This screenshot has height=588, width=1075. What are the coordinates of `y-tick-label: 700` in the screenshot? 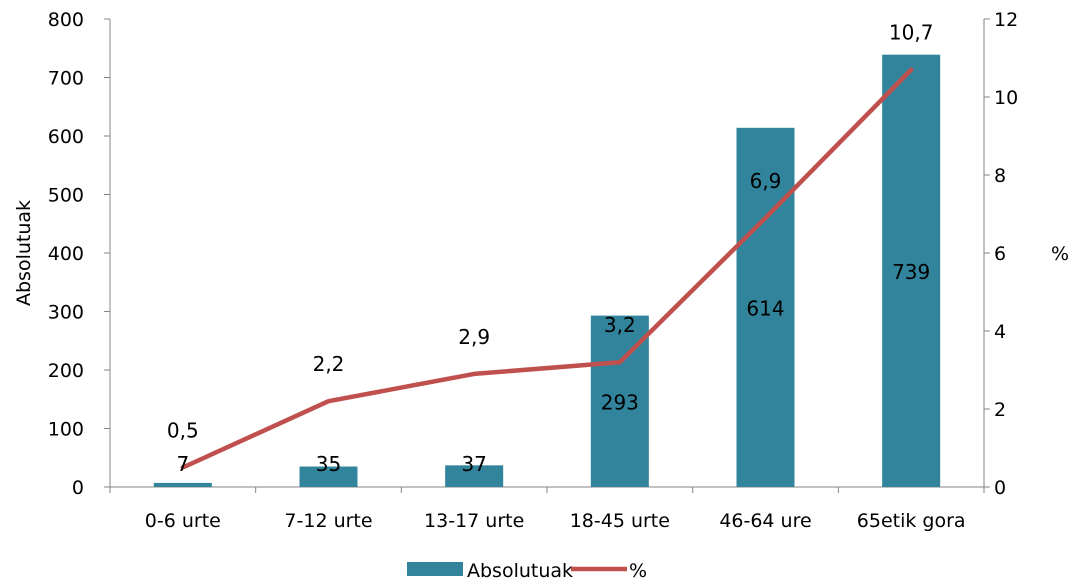 It's located at (66, 79).